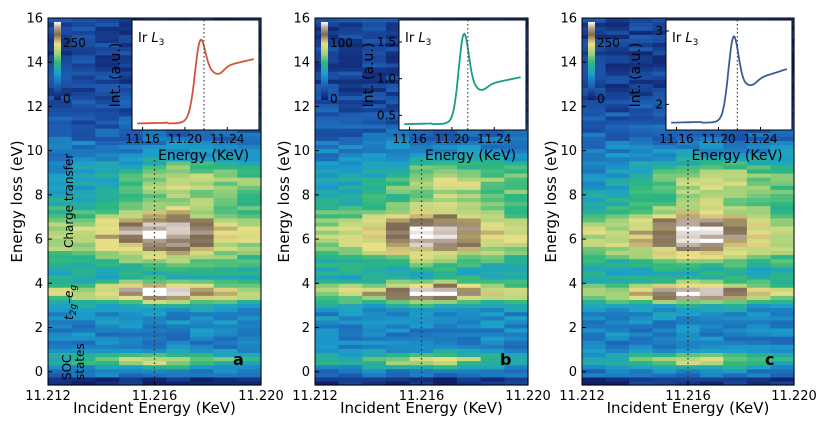 The image size is (830, 432). I want to click on inset-y-tick-label: 3, so click(659, 31).